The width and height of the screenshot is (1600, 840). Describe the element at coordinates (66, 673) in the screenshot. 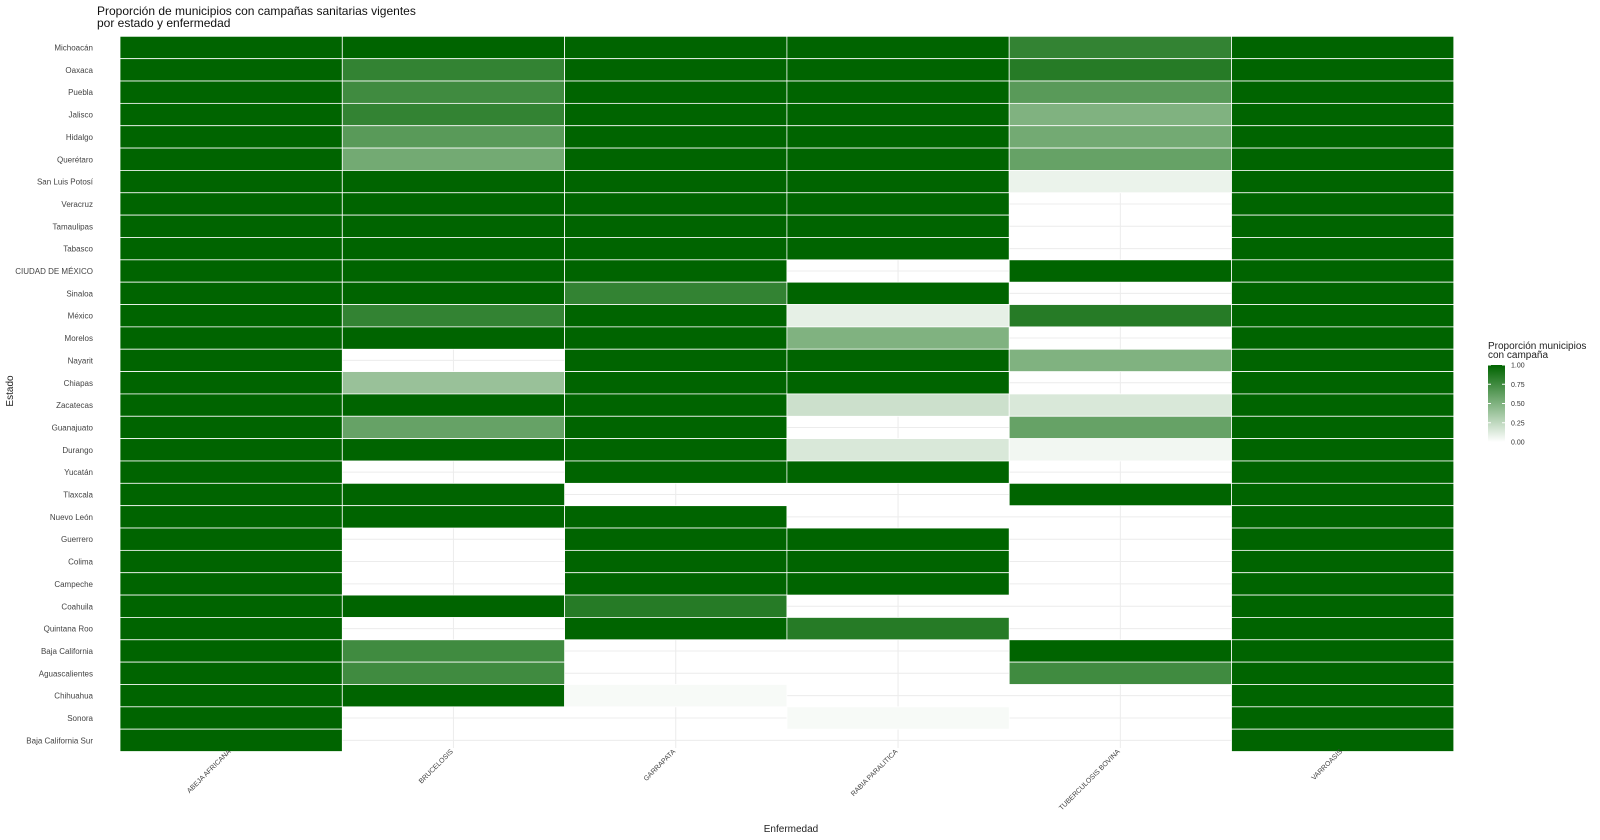

I see `y-tick-label: Aguascalientes` at that location.